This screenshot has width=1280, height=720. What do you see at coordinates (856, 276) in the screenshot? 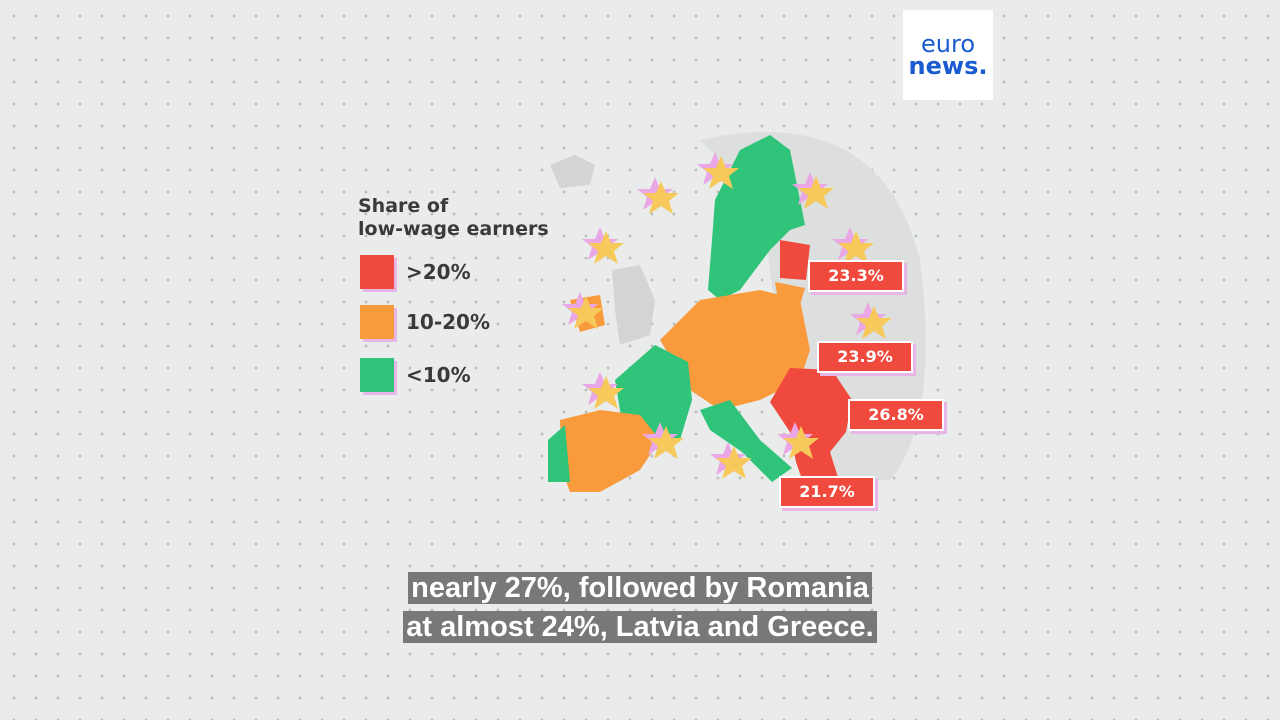
I see `map-label: 23.3%` at bounding box center [856, 276].